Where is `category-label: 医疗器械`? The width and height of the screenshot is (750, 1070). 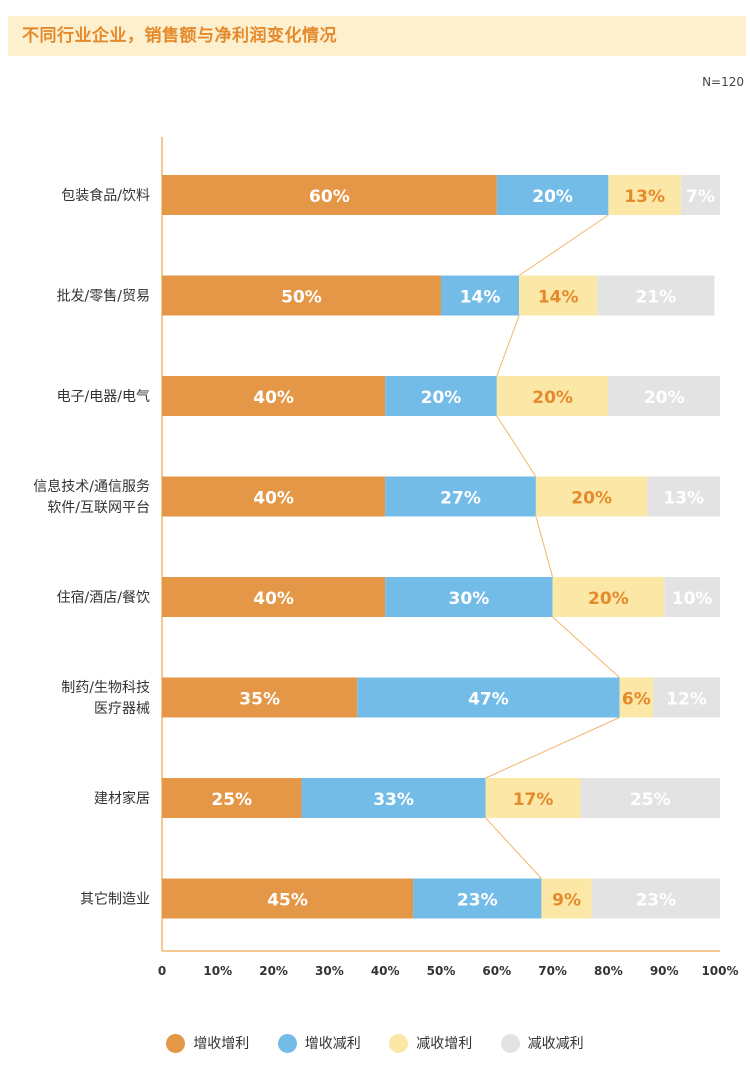 category-label: 医疗器械 is located at coordinates (122, 709).